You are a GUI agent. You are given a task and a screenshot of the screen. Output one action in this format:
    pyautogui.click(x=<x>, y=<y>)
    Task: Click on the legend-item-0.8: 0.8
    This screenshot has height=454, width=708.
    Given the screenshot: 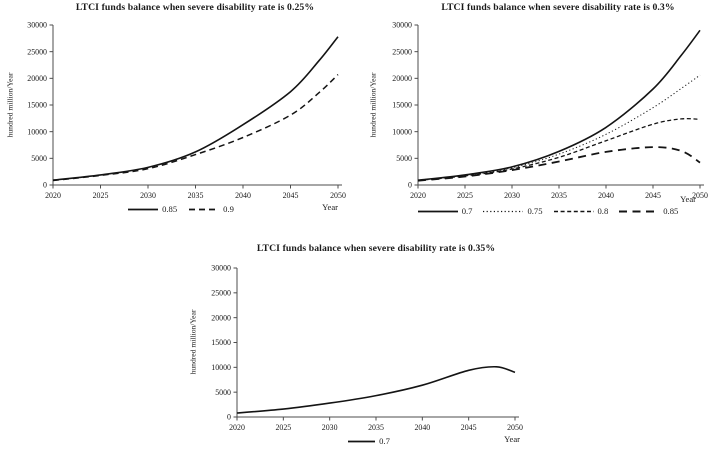 What is the action you would take?
    pyautogui.click(x=581, y=211)
    